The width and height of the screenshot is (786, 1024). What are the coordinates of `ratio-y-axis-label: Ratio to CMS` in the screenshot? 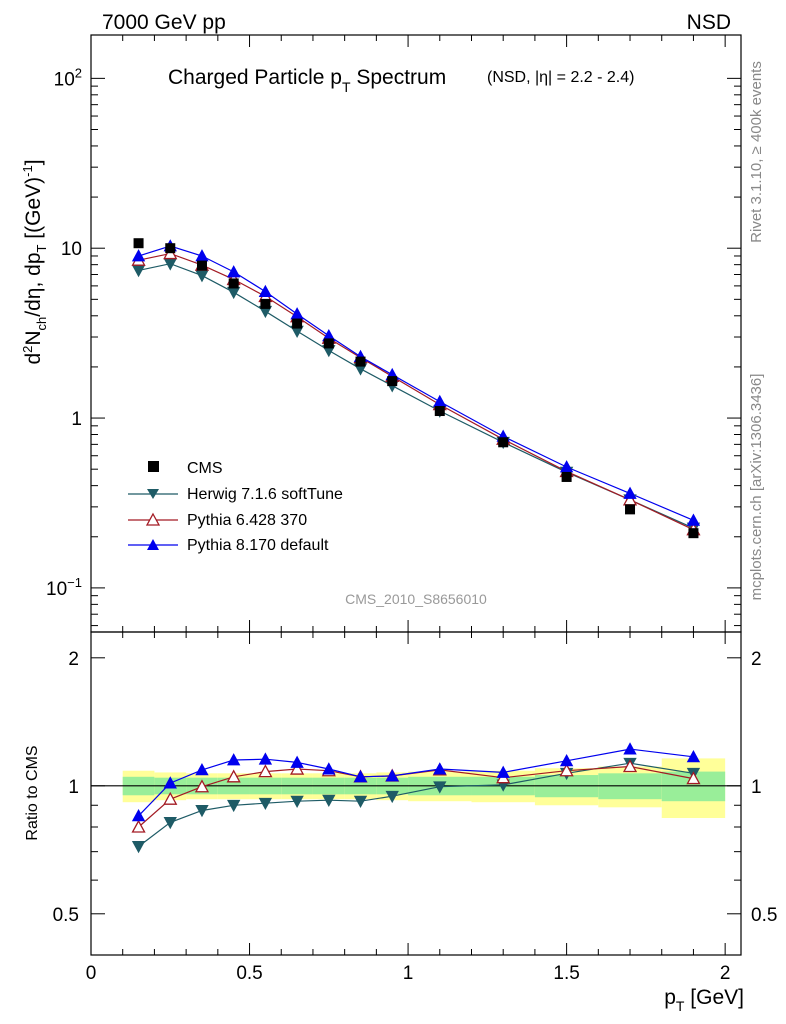 It's located at (32, 792).